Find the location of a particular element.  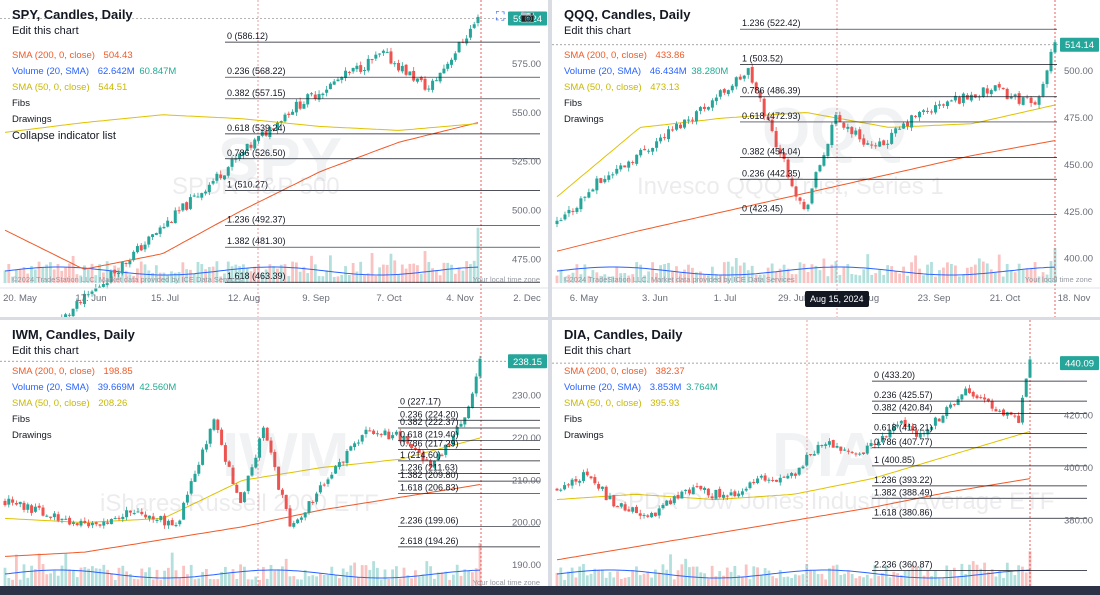

iwm-drawings-label: Drawings is located at coordinates (32, 435).